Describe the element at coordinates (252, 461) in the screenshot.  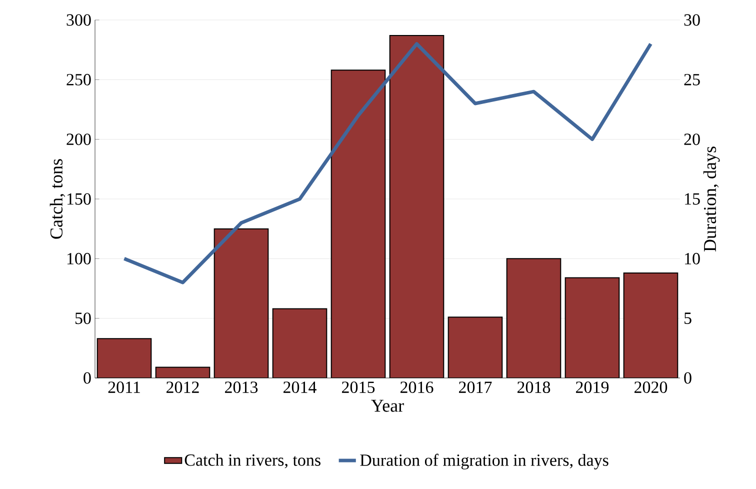
I see `legend-label: Catch in rivers, tons` at that location.